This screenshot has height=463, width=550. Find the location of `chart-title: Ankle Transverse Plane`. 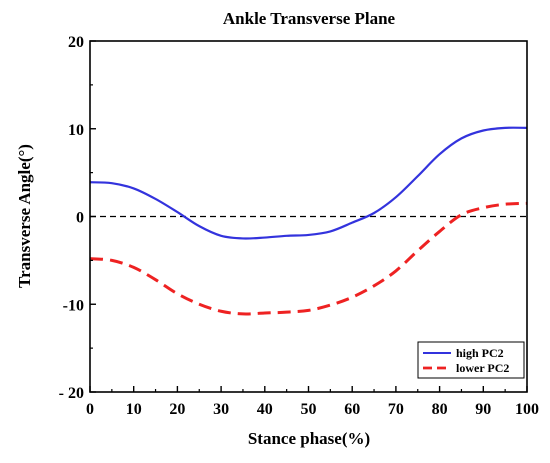

chart-title: Ankle Transverse Plane is located at coordinates (309, 18).